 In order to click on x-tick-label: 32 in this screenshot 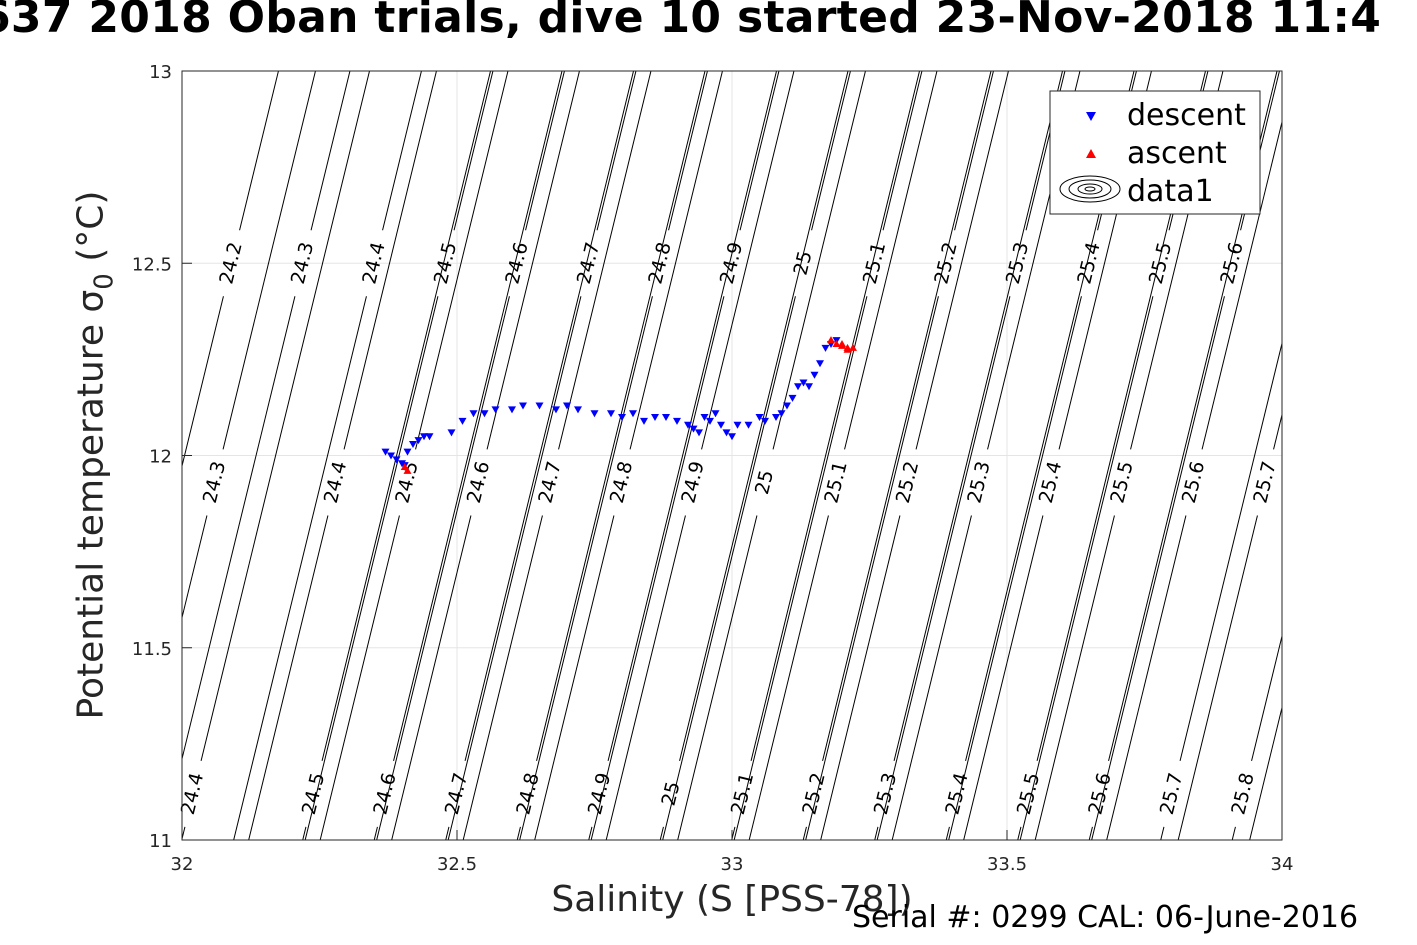, I will do `click(182, 864)`.